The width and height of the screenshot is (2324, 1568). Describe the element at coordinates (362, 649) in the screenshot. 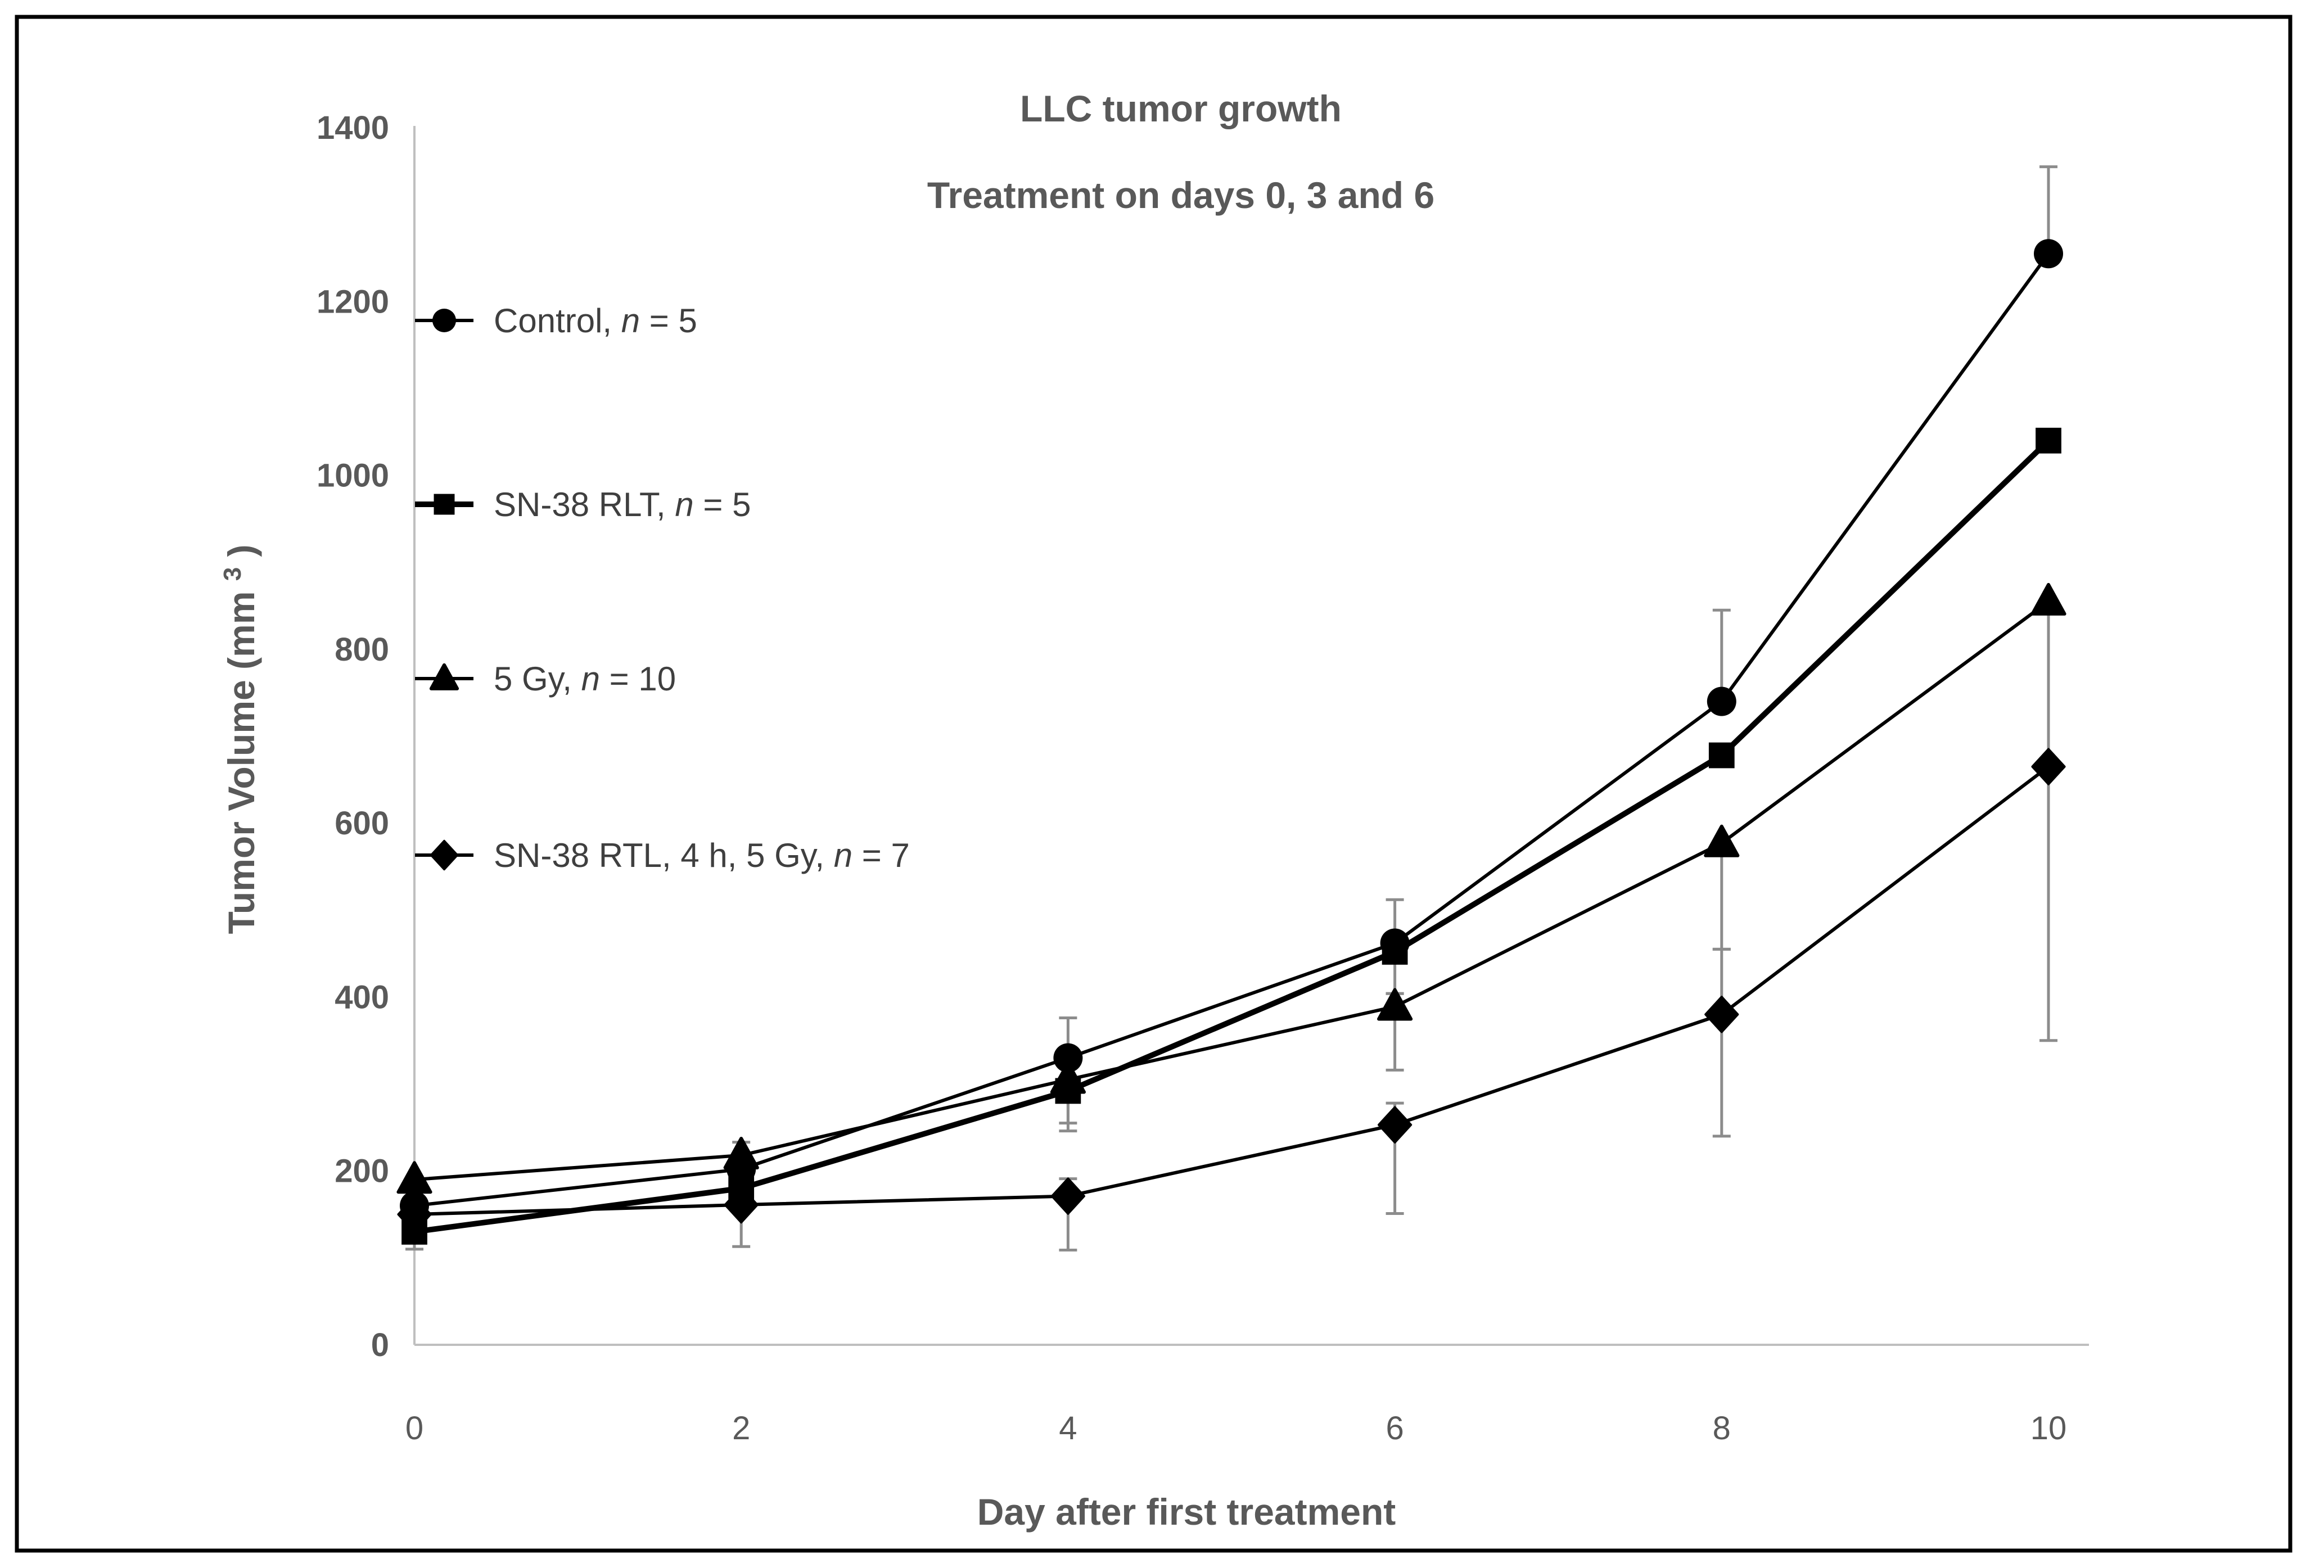

I see `y-tick-label: 800` at that location.